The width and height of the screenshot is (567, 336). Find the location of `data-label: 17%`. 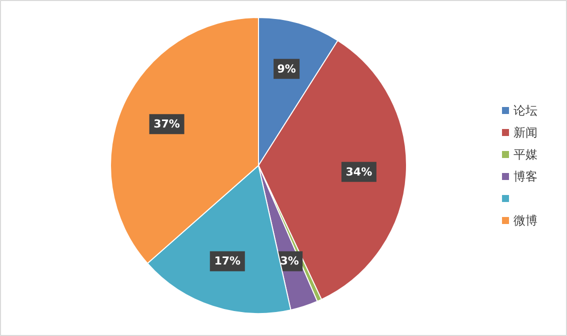

data-label: 17% is located at coordinates (227, 261).